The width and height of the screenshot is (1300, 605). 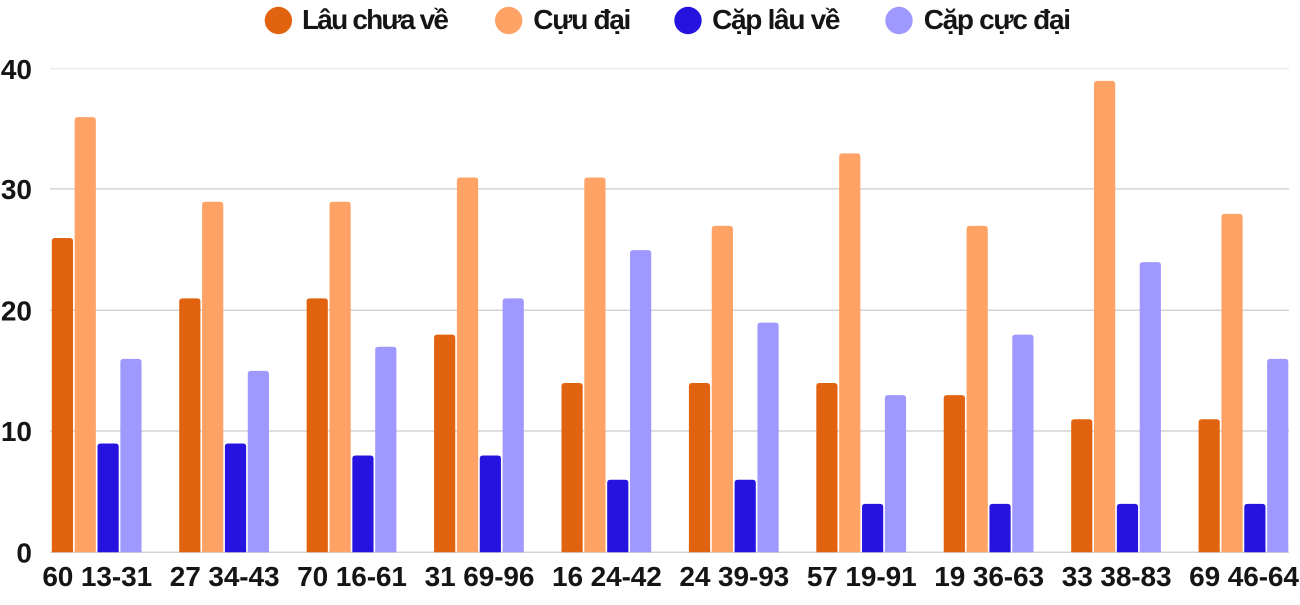 I want to click on svg-text: 70 16-61, so click(x=352, y=576).